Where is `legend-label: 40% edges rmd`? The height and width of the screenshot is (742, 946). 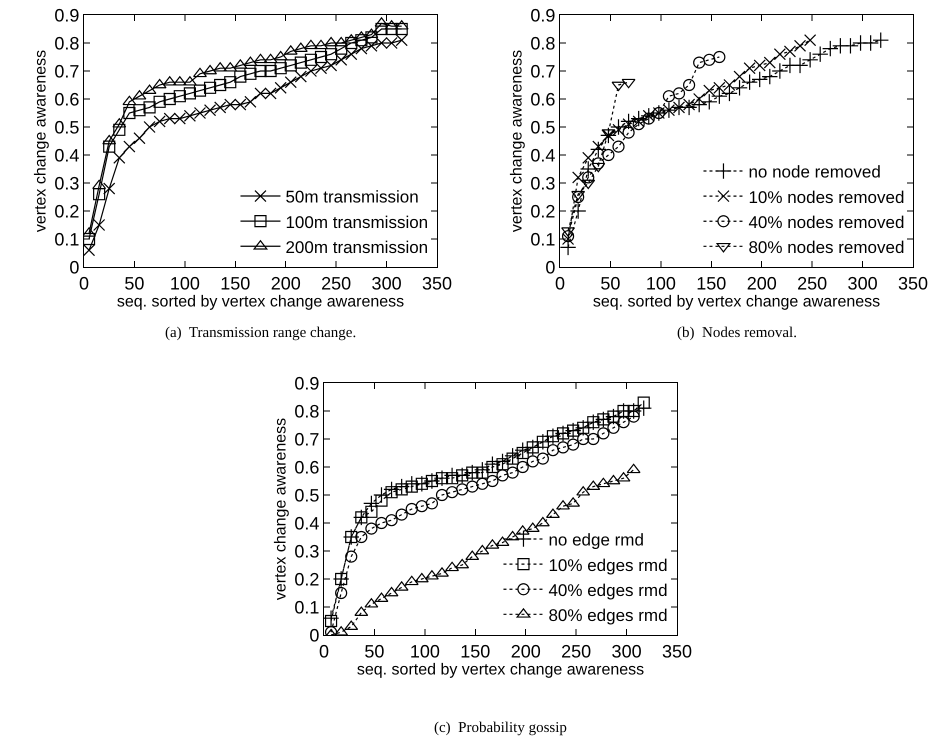 legend-label: 40% edges rmd is located at coordinates (608, 590).